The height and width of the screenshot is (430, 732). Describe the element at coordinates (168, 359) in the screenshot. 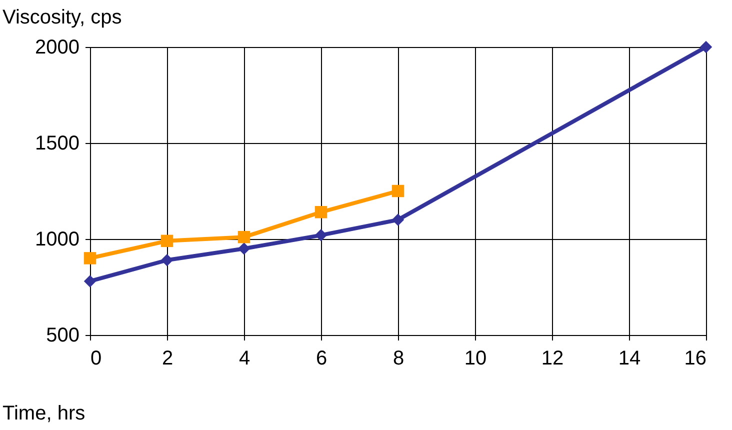

I see `x-tick-label: 2` at that location.